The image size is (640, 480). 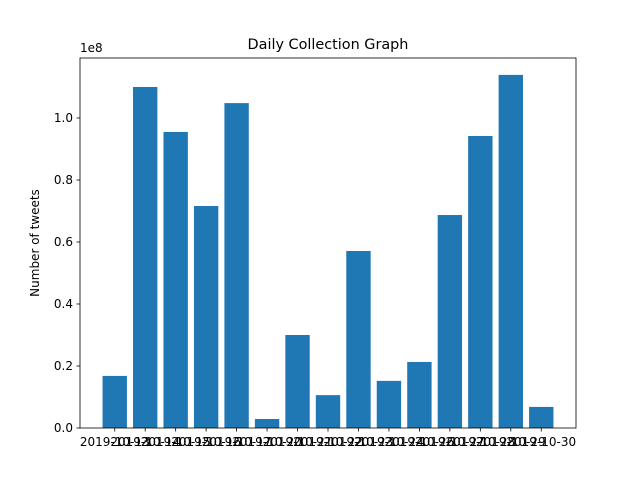 What do you see at coordinates (389, 442) in the screenshot?
I see `x-tick-label: 2019-10-24` at bounding box center [389, 442].